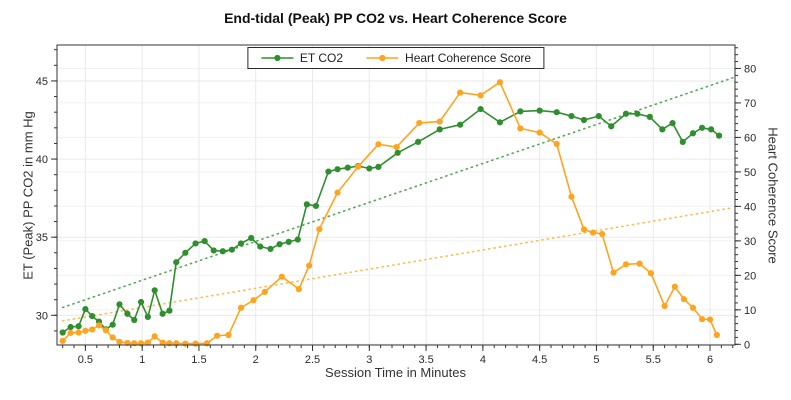 The image size is (791, 400). What do you see at coordinates (653, 360) in the screenshot?
I see `x-tick-label: 5.5` at bounding box center [653, 360].